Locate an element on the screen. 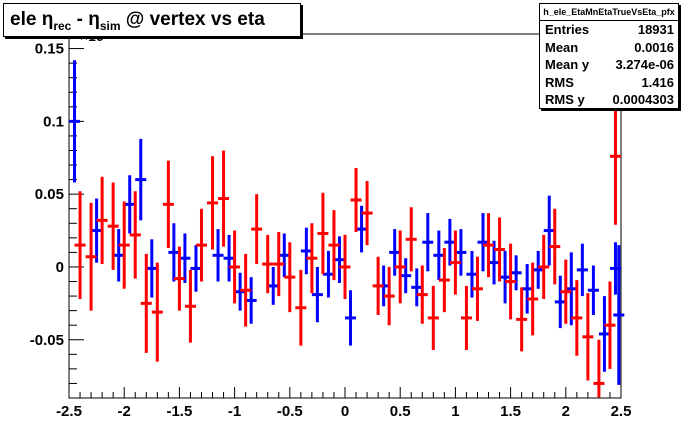 The width and height of the screenshot is (692, 444). stats-value: 0.0004303 is located at coordinates (643, 99).